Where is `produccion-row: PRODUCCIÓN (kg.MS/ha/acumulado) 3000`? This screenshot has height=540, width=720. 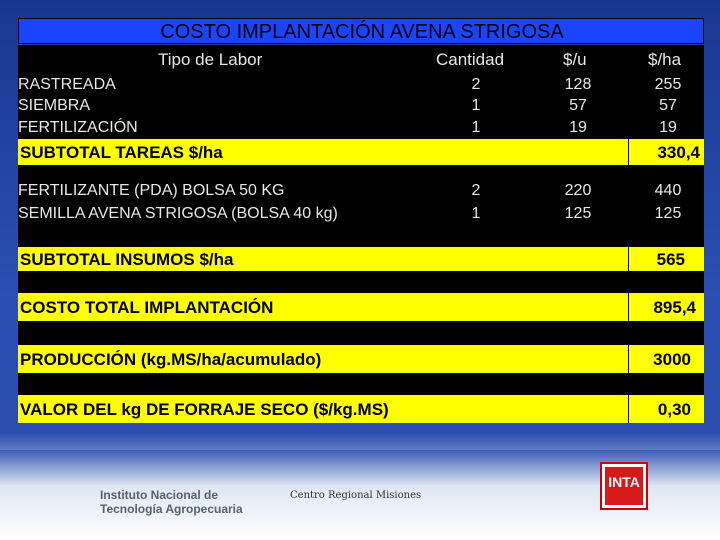 produccion-row: PRODUCCIÓN (kg.MS/ha/acumulado) 3000 is located at coordinates (361, 359).